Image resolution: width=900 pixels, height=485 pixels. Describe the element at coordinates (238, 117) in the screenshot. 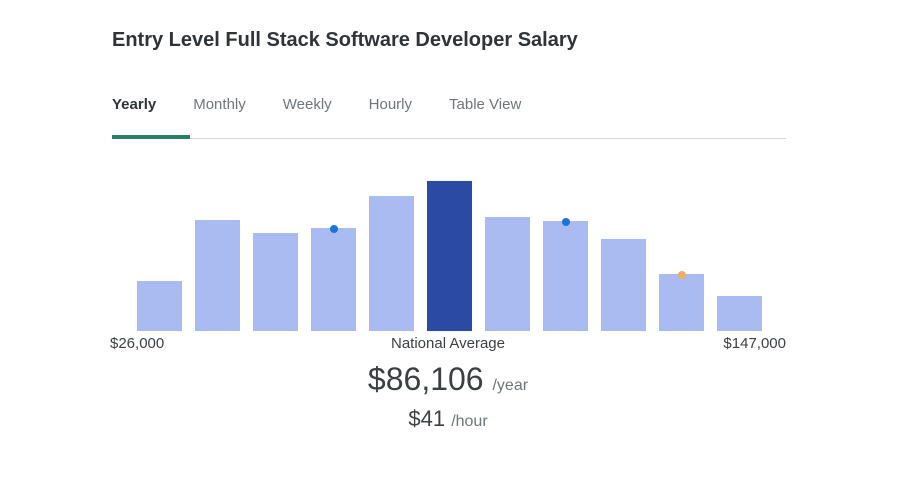

I see `tab-monthly: Monthly` at that location.